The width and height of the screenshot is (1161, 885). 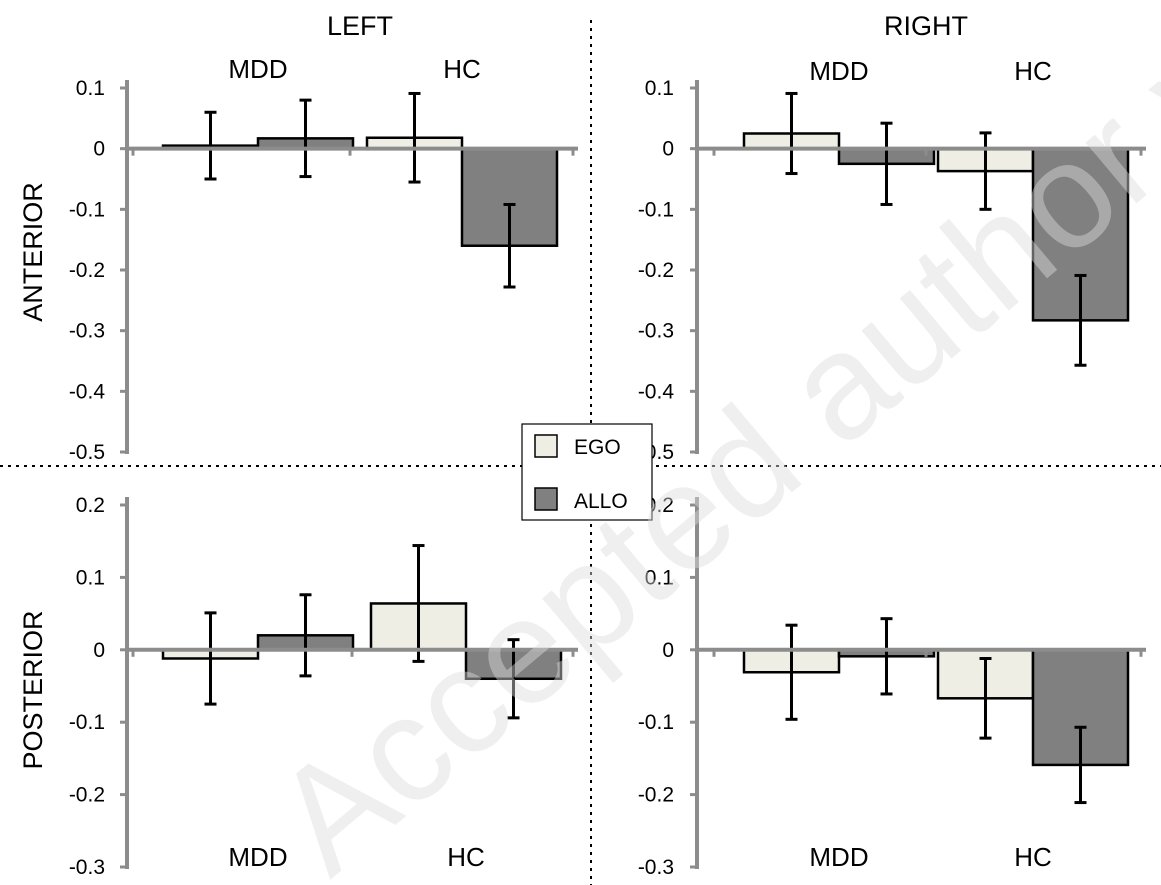 What do you see at coordinates (546, 499) in the screenshot?
I see `legend-swatch-allo` at bounding box center [546, 499].